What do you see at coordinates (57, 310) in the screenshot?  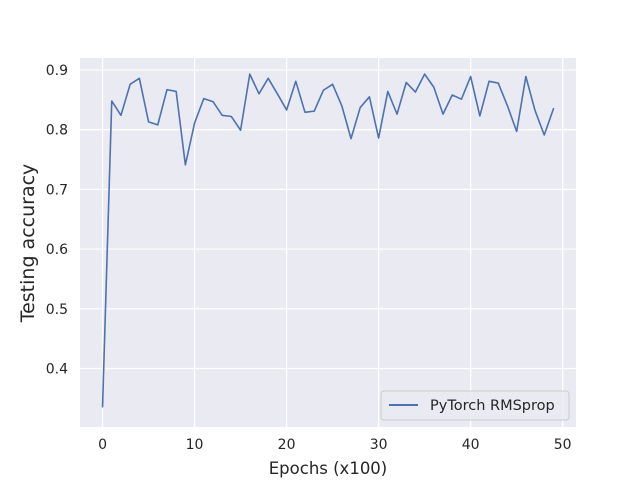 I see `y-tick-label: 0.5` at bounding box center [57, 310].